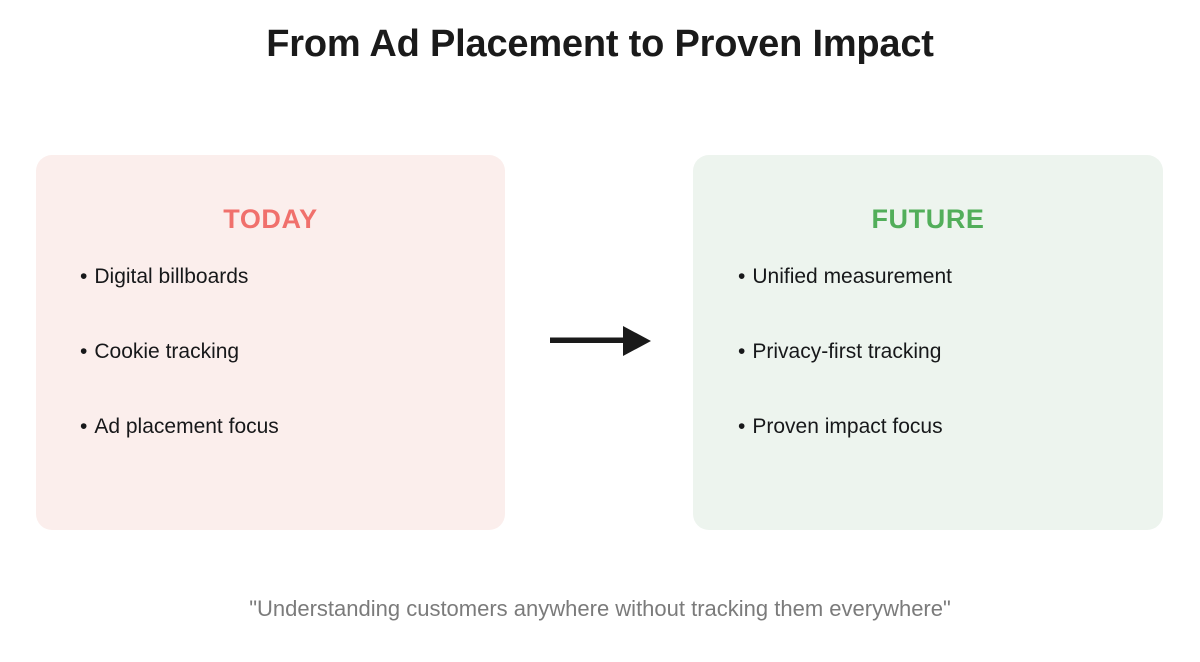  What do you see at coordinates (600, 44) in the screenshot?
I see `page-title: From Ad Placement to Proven Impact` at bounding box center [600, 44].